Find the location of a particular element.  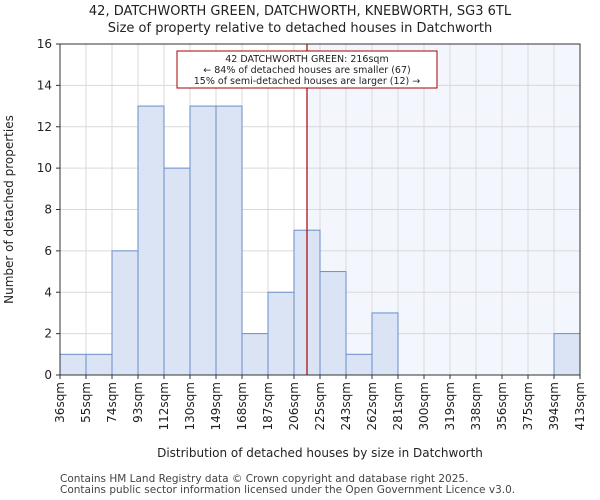

bar-225sqm is located at coordinates (333, 323).